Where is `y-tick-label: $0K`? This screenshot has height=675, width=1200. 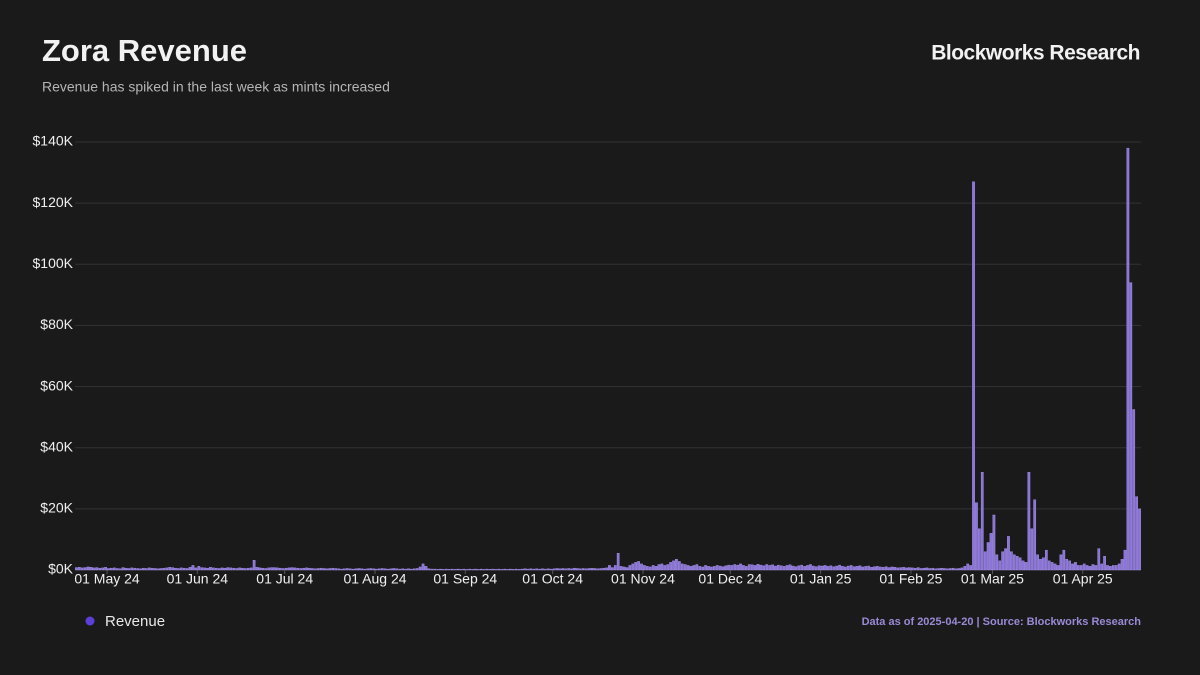 y-tick-label: $0K is located at coordinates (61, 569).